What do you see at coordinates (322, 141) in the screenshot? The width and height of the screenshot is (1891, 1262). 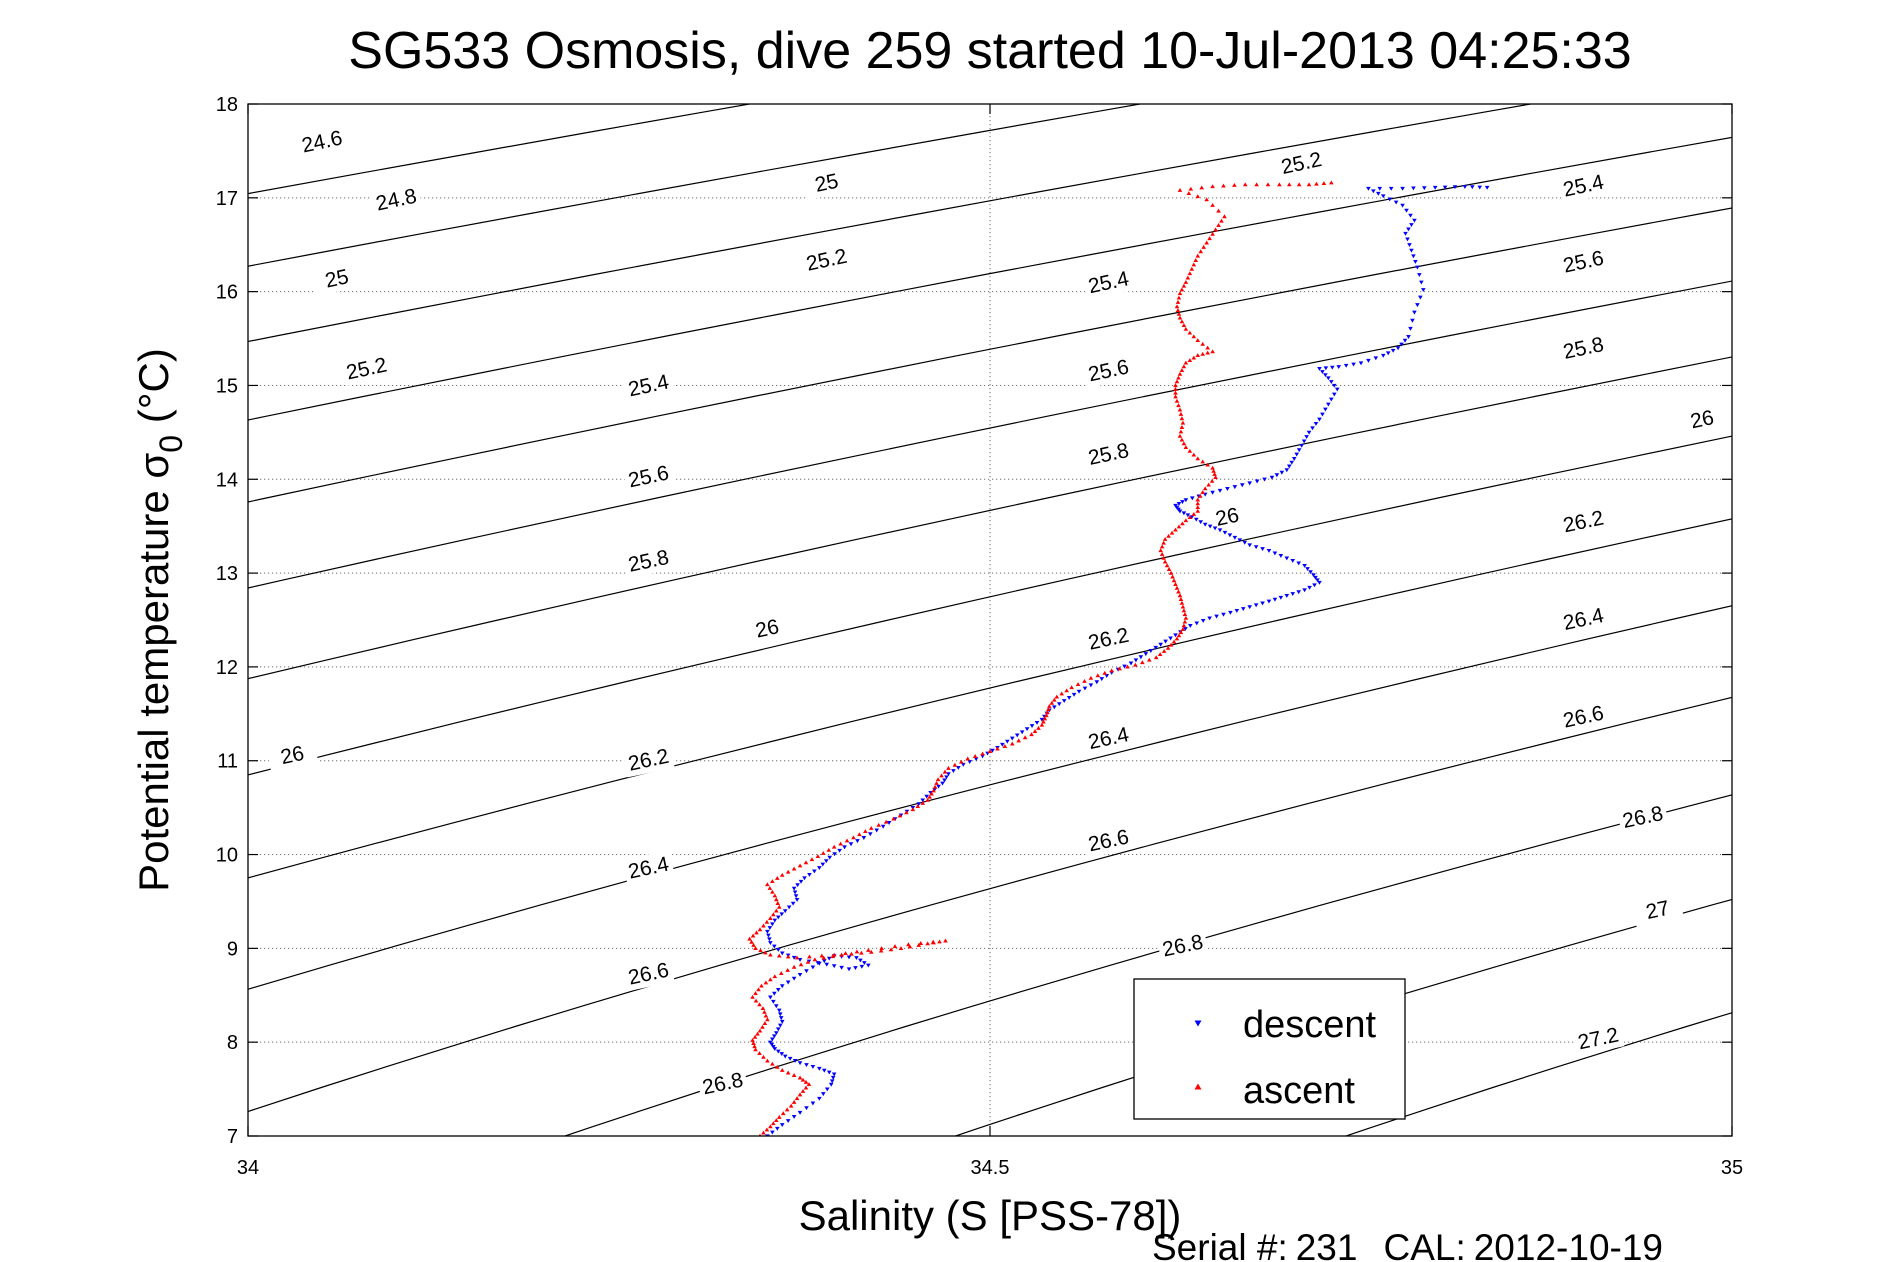 I see `isopycnal-label: 24.6` at bounding box center [322, 141].